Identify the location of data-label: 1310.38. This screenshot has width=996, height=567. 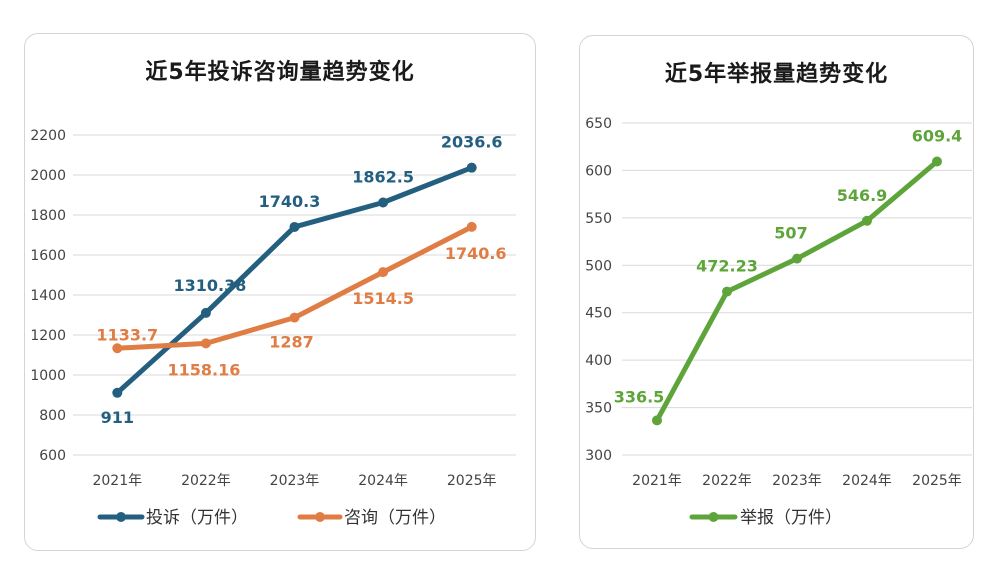
(209, 285).